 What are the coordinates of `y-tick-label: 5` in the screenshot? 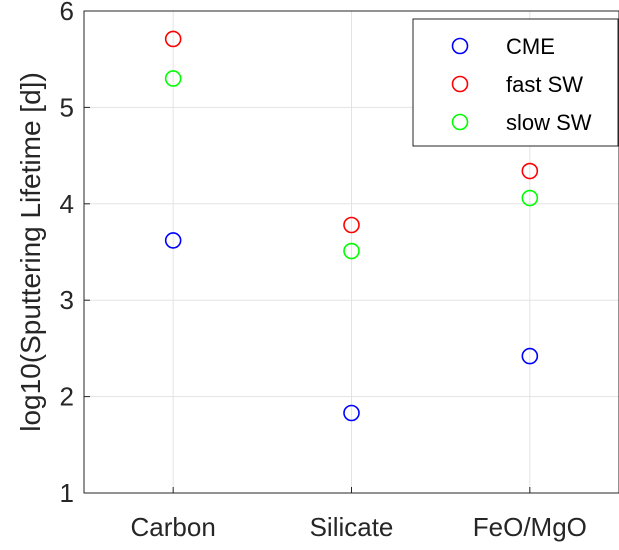 It's located at (67, 107).